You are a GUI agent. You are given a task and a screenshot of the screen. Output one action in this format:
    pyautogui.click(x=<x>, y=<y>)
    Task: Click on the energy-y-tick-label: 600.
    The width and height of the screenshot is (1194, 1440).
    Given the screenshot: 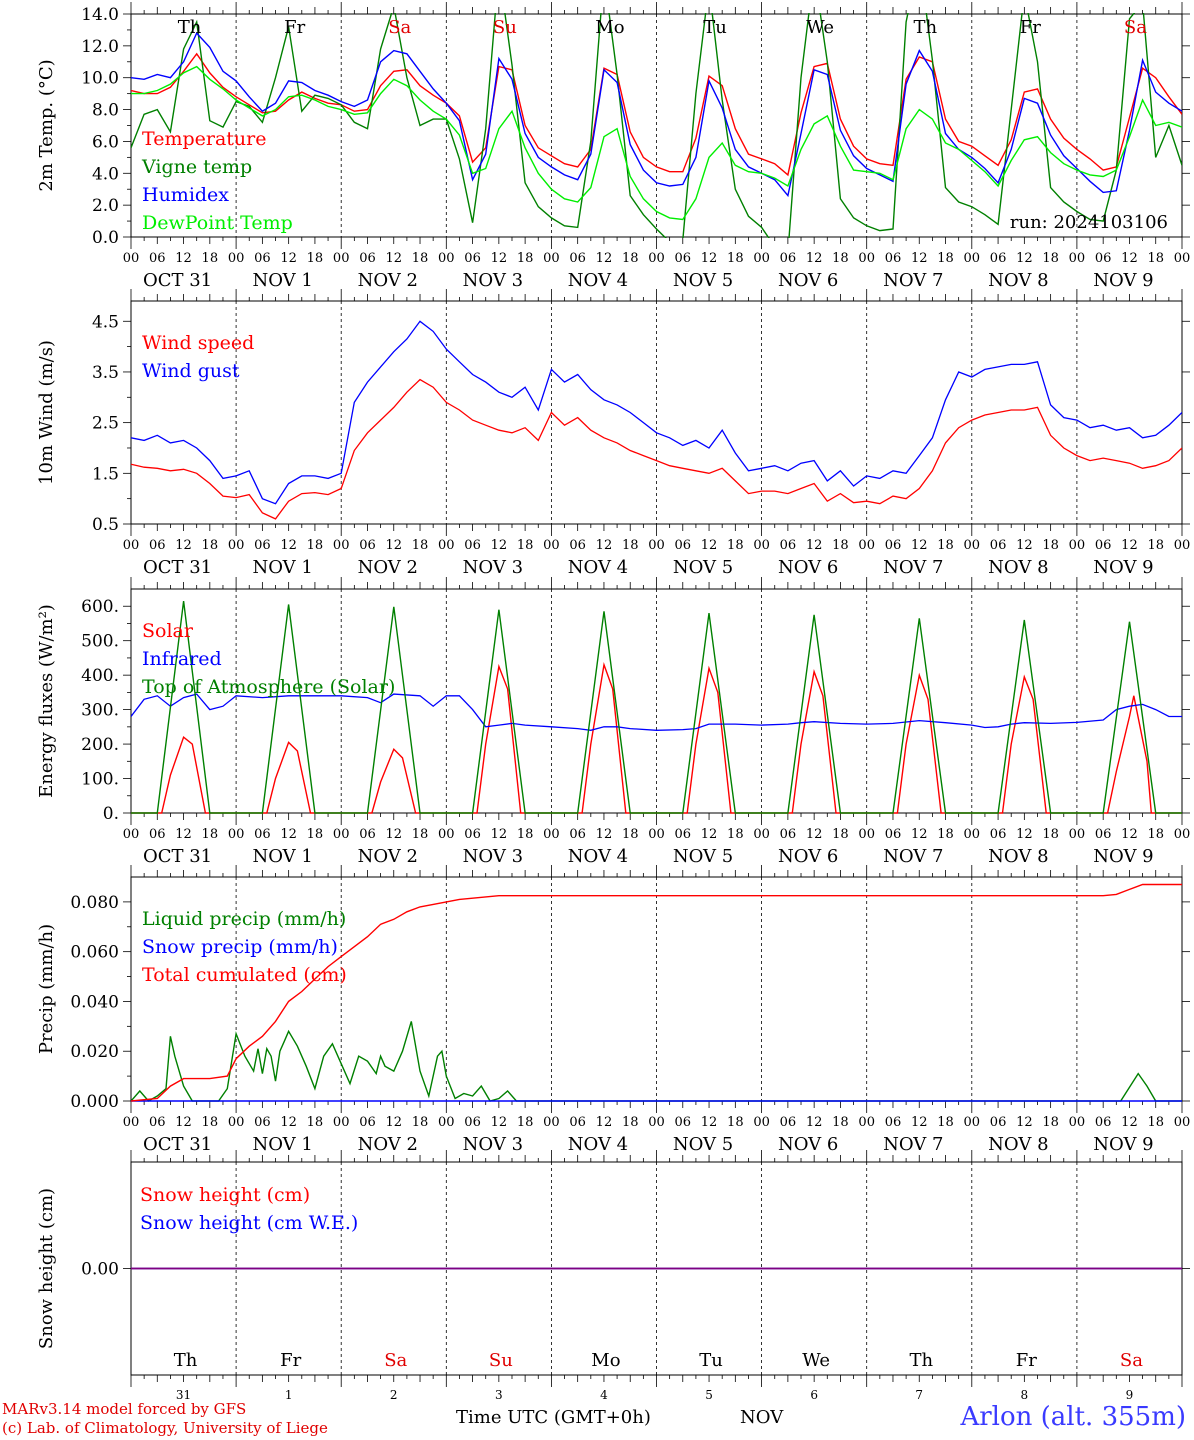 What is the action you would take?
    pyautogui.click(x=100, y=607)
    